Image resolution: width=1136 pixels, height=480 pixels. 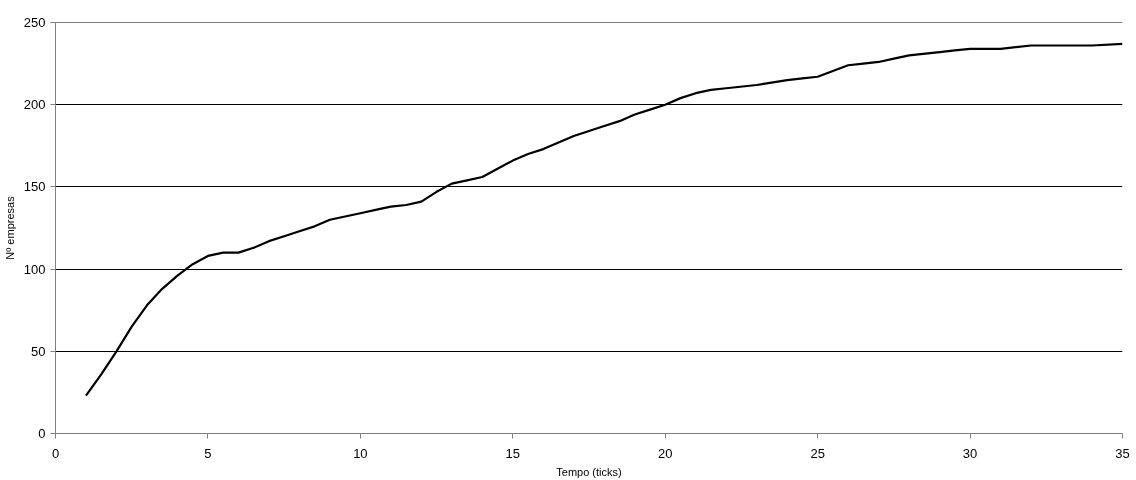 What do you see at coordinates (9, 227) in the screenshot?
I see `y-axis-title: Nº empresas` at bounding box center [9, 227].